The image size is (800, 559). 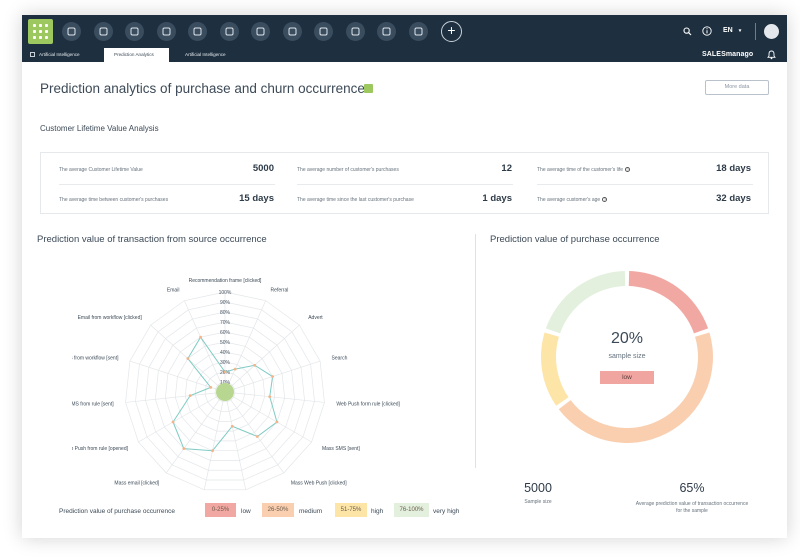 I want to click on radar-axis-label: Mass SMS [sent], so click(x=341, y=449).